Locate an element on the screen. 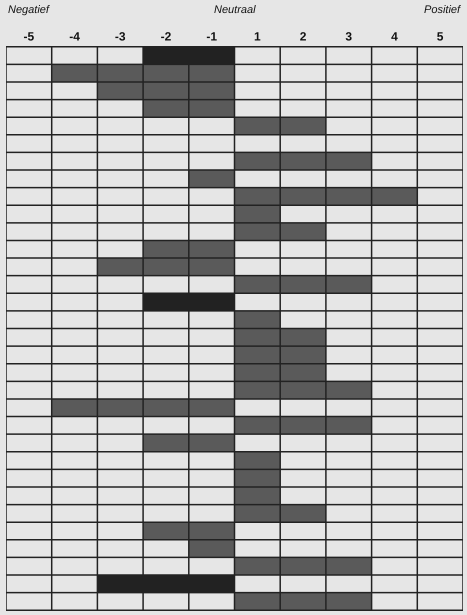 This screenshot has height=615, width=467. x-tick-label: 4 is located at coordinates (394, 37).